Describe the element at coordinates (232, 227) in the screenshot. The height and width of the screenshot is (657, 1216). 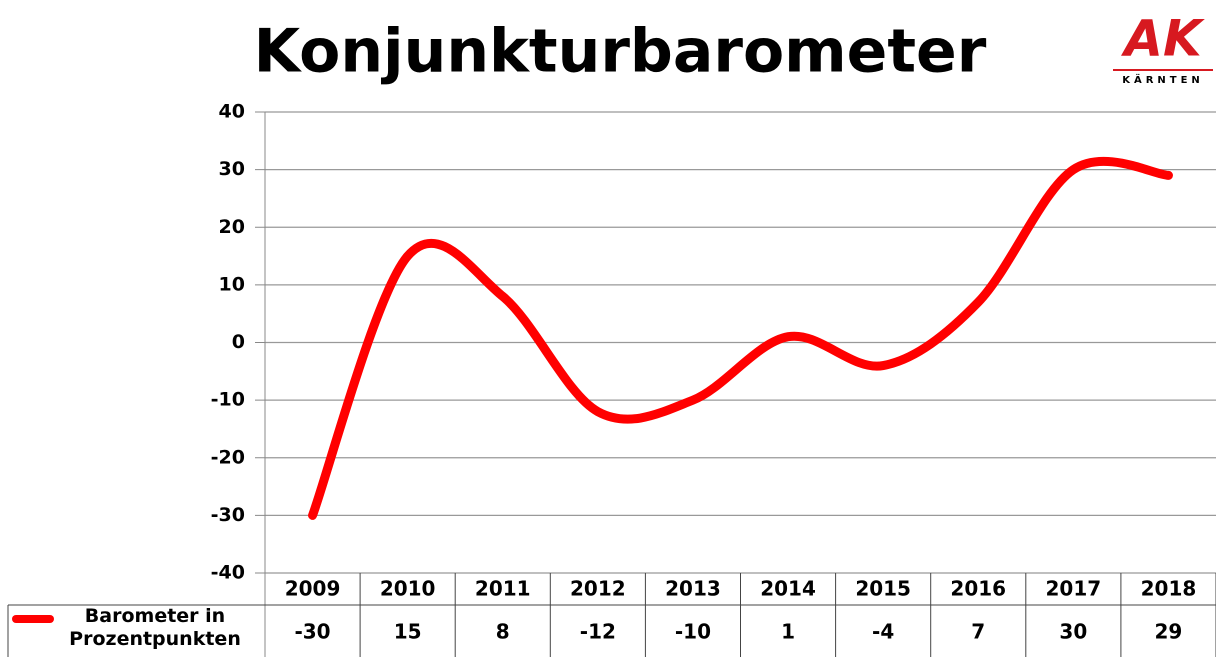
I see `y-tick-label: 20` at that location.